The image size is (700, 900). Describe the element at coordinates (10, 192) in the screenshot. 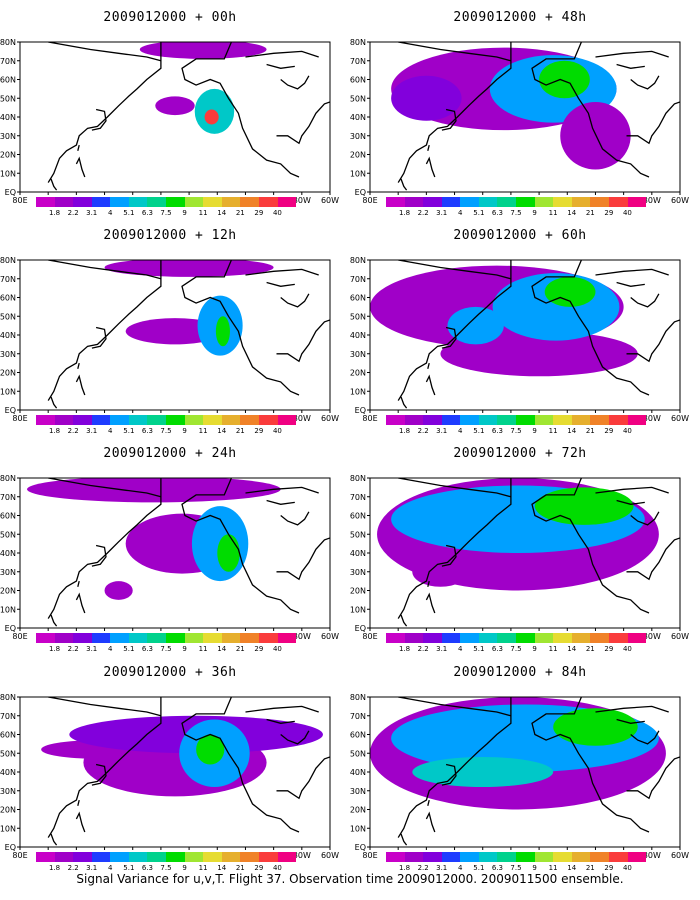

I see `lat-tick-label: EQ` at that location.